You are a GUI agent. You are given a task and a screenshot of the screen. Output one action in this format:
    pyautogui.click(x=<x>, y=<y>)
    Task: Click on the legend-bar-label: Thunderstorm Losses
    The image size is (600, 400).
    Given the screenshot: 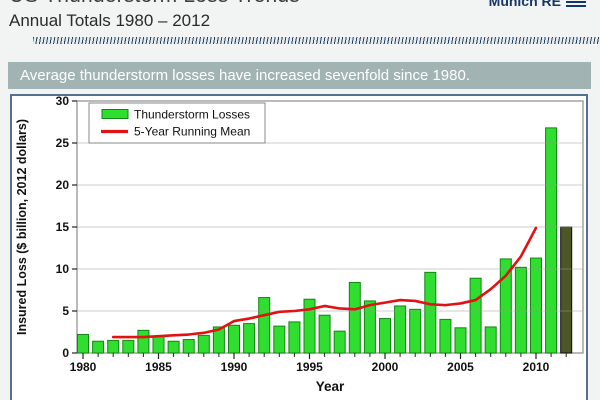 What is the action you would take?
    pyautogui.click(x=192, y=115)
    